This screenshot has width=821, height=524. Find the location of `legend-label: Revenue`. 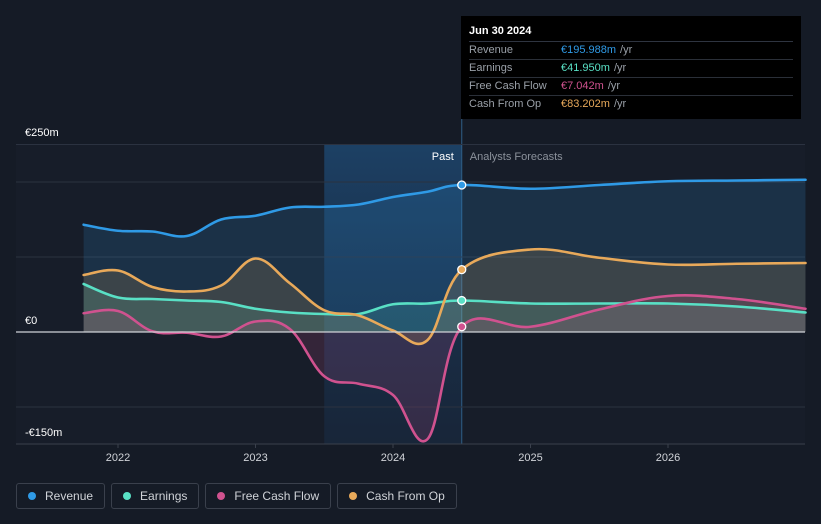

legend-label: Revenue is located at coordinates (69, 496).